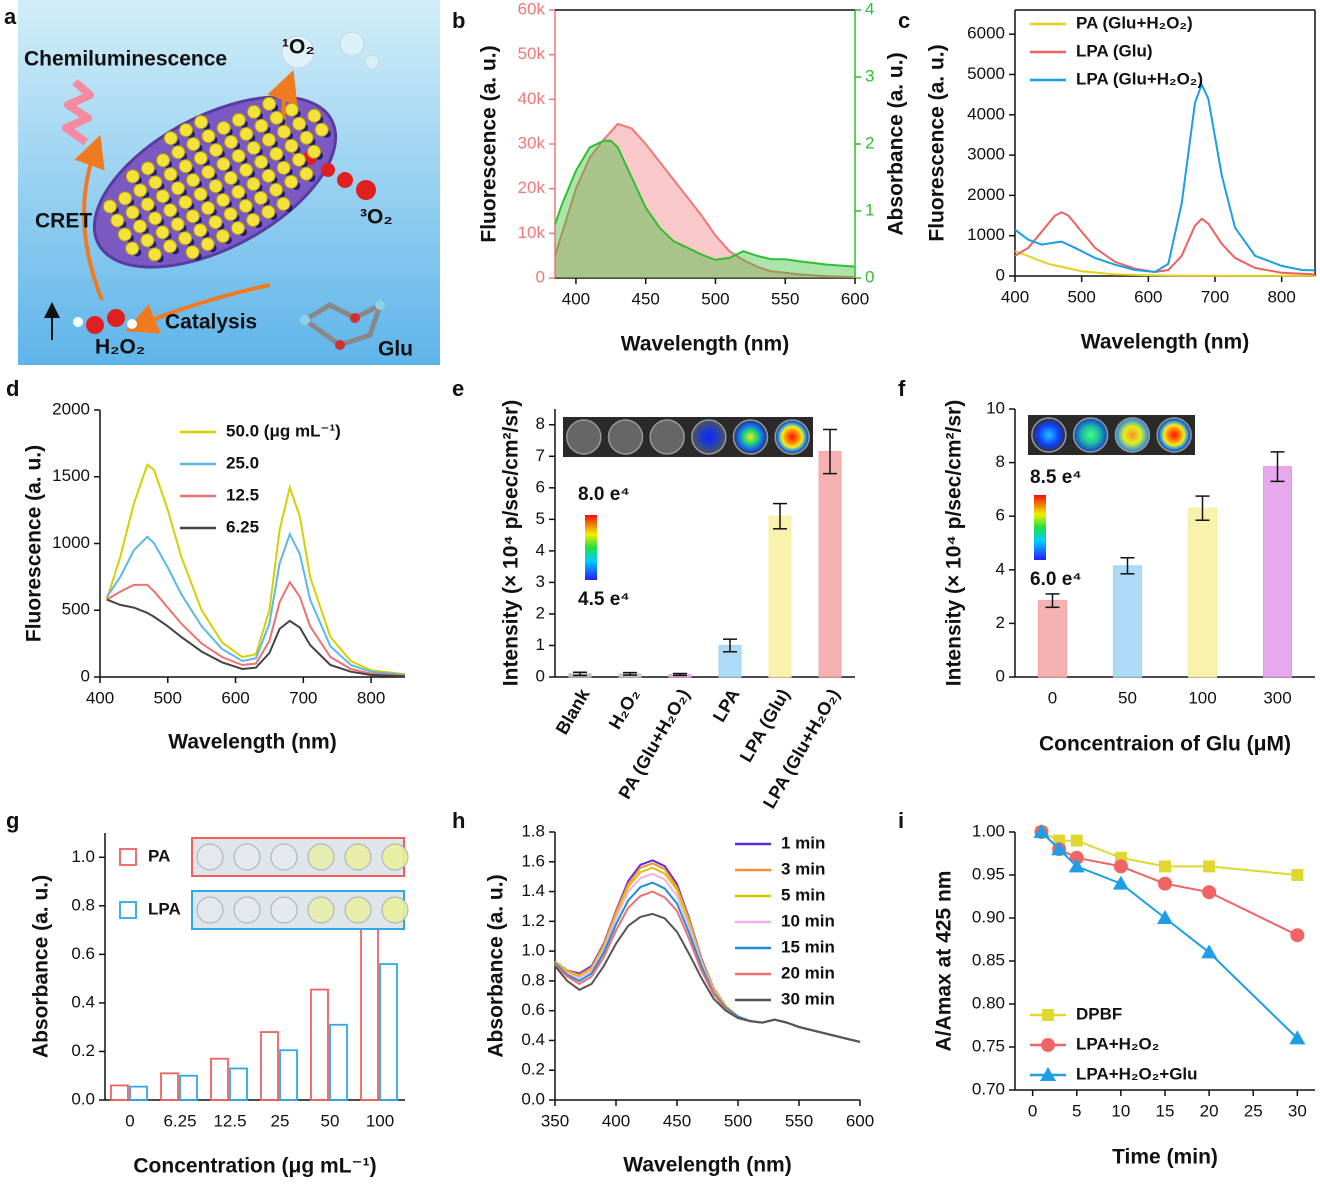 This screenshot has width=1320, height=1186. What do you see at coordinates (298, 52) in the screenshot?
I see `bubble` at bounding box center [298, 52].